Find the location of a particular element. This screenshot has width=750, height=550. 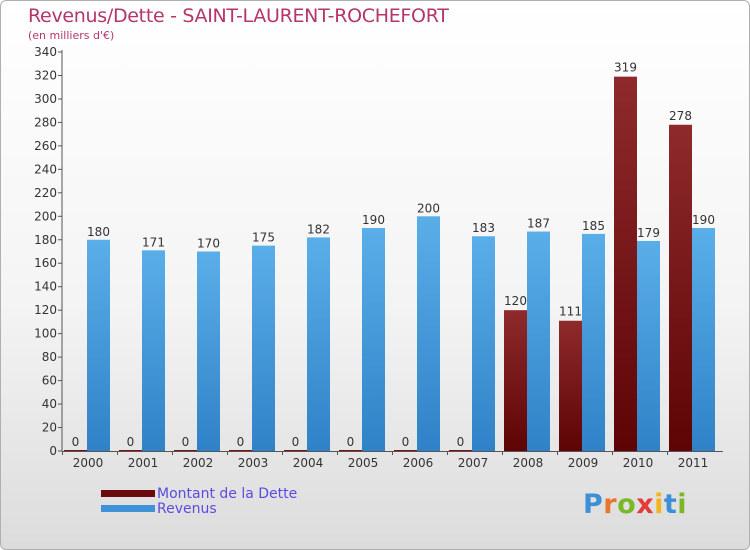

bar-revenue-2000 is located at coordinates (98, 345).